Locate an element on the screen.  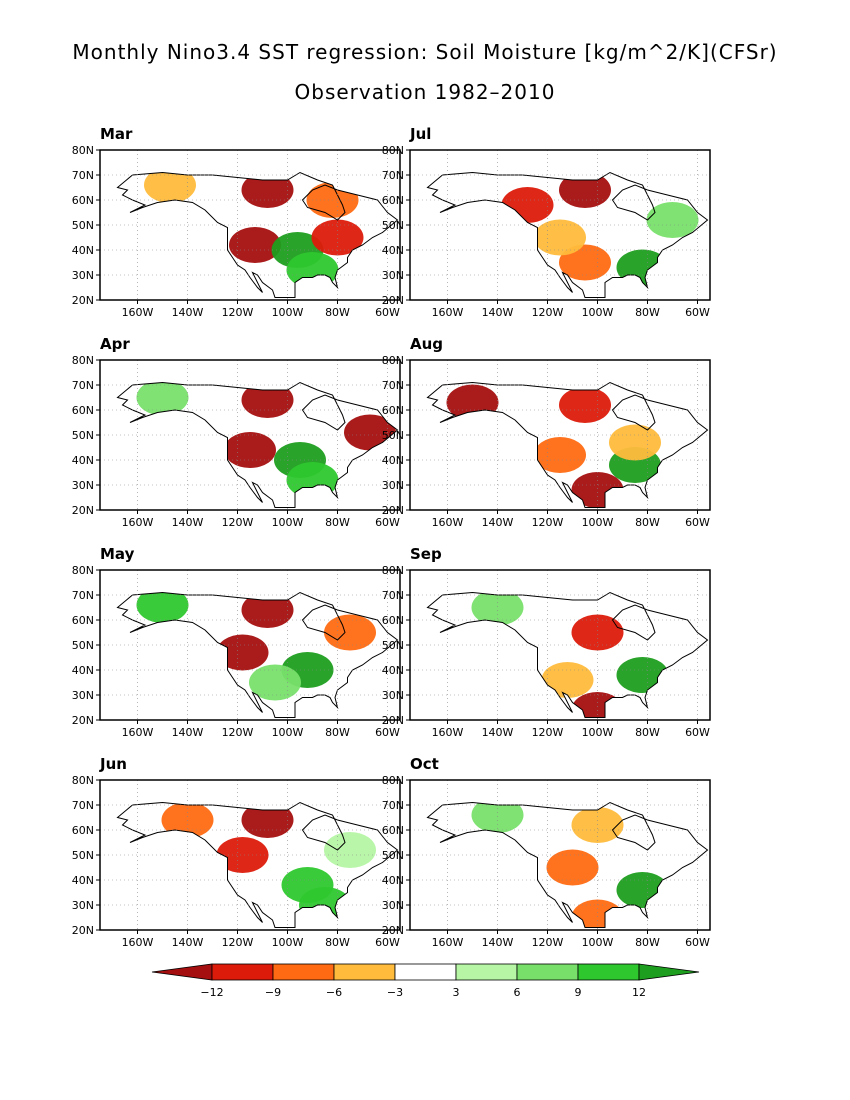
colorbar-label: −12 is located at coordinates (211, 992).